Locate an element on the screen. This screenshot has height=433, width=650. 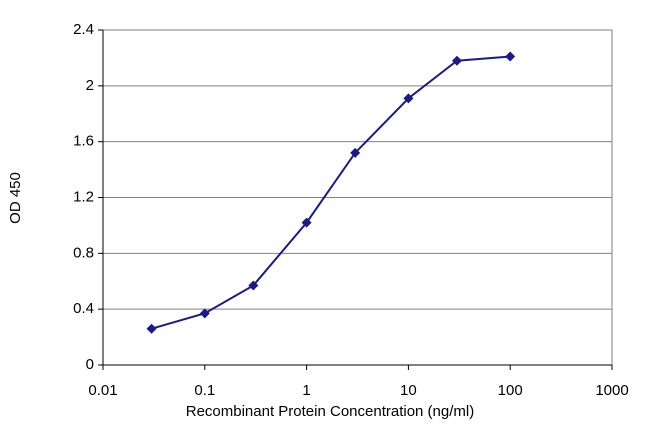
y-tick-label: 0.4 is located at coordinates (83, 308).